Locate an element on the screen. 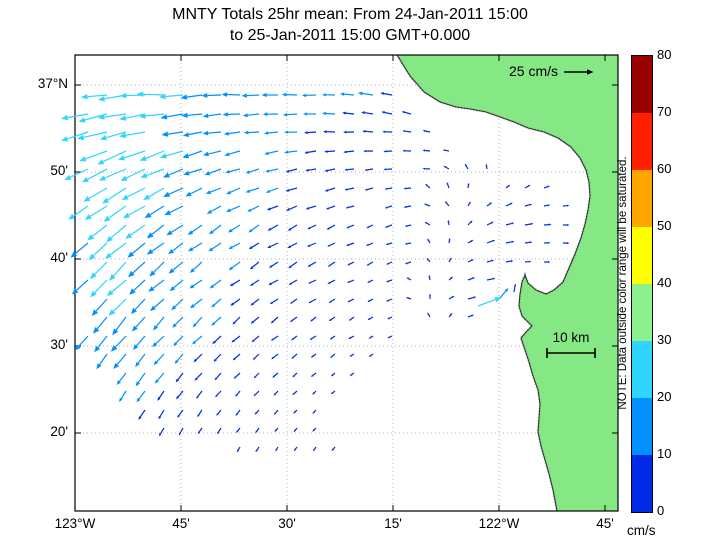  colorbar-tick-label: 80 is located at coordinates (664, 54).